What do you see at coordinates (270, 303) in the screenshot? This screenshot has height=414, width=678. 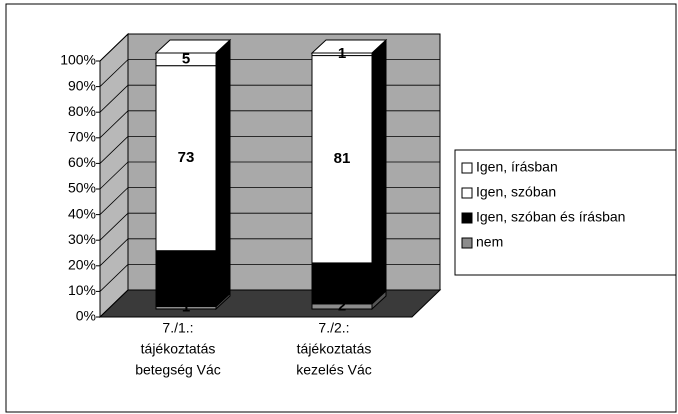 I see `floor` at bounding box center [270, 303].